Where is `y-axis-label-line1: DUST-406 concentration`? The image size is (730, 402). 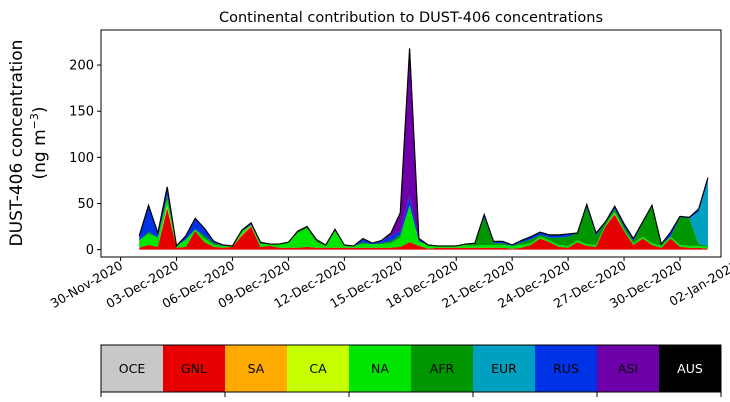
y-axis-label-line1: DUST-406 concentration is located at coordinates (17, 143).